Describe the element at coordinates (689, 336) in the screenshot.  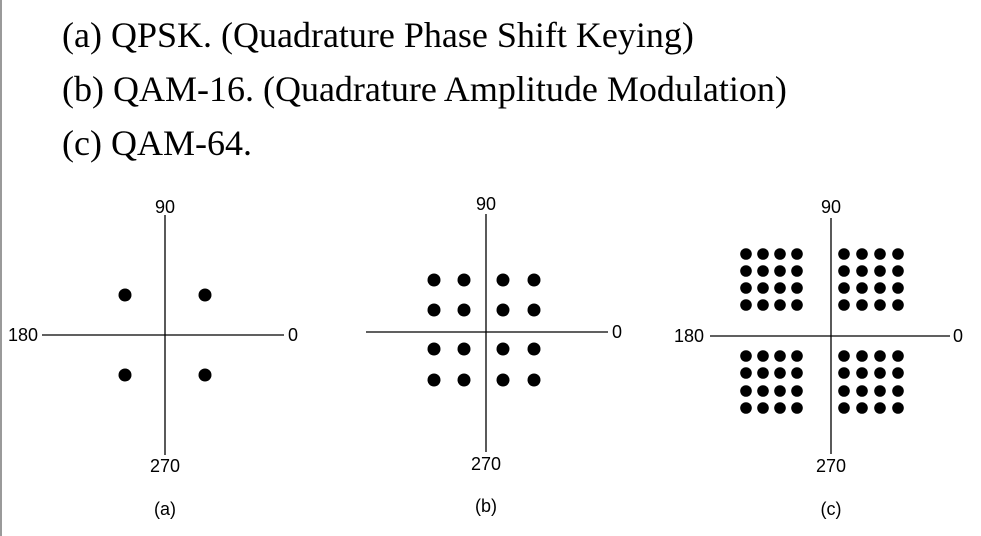
I see `axis-label-left-c: 180` at that location.